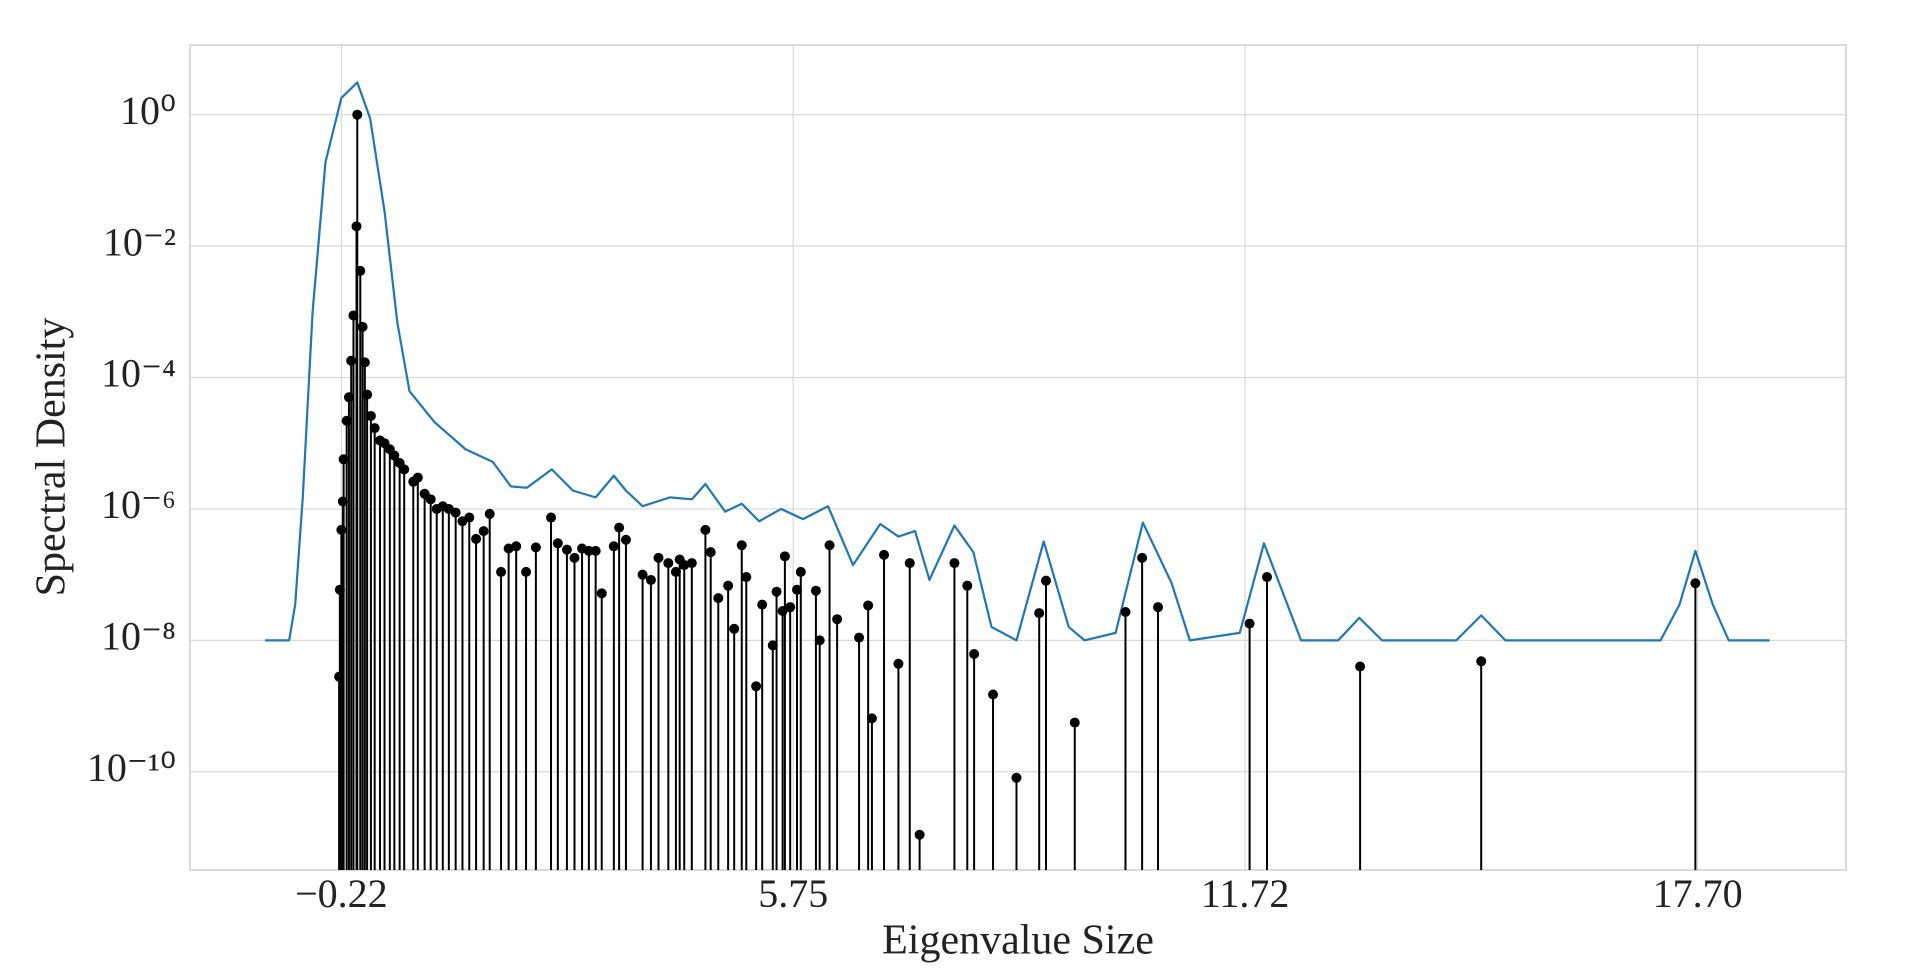 This screenshot has width=1920, height=975. Describe the element at coordinates (1018, 941) in the screenshot. I see `x-axis-label: Eigenvalue Size` at that location.